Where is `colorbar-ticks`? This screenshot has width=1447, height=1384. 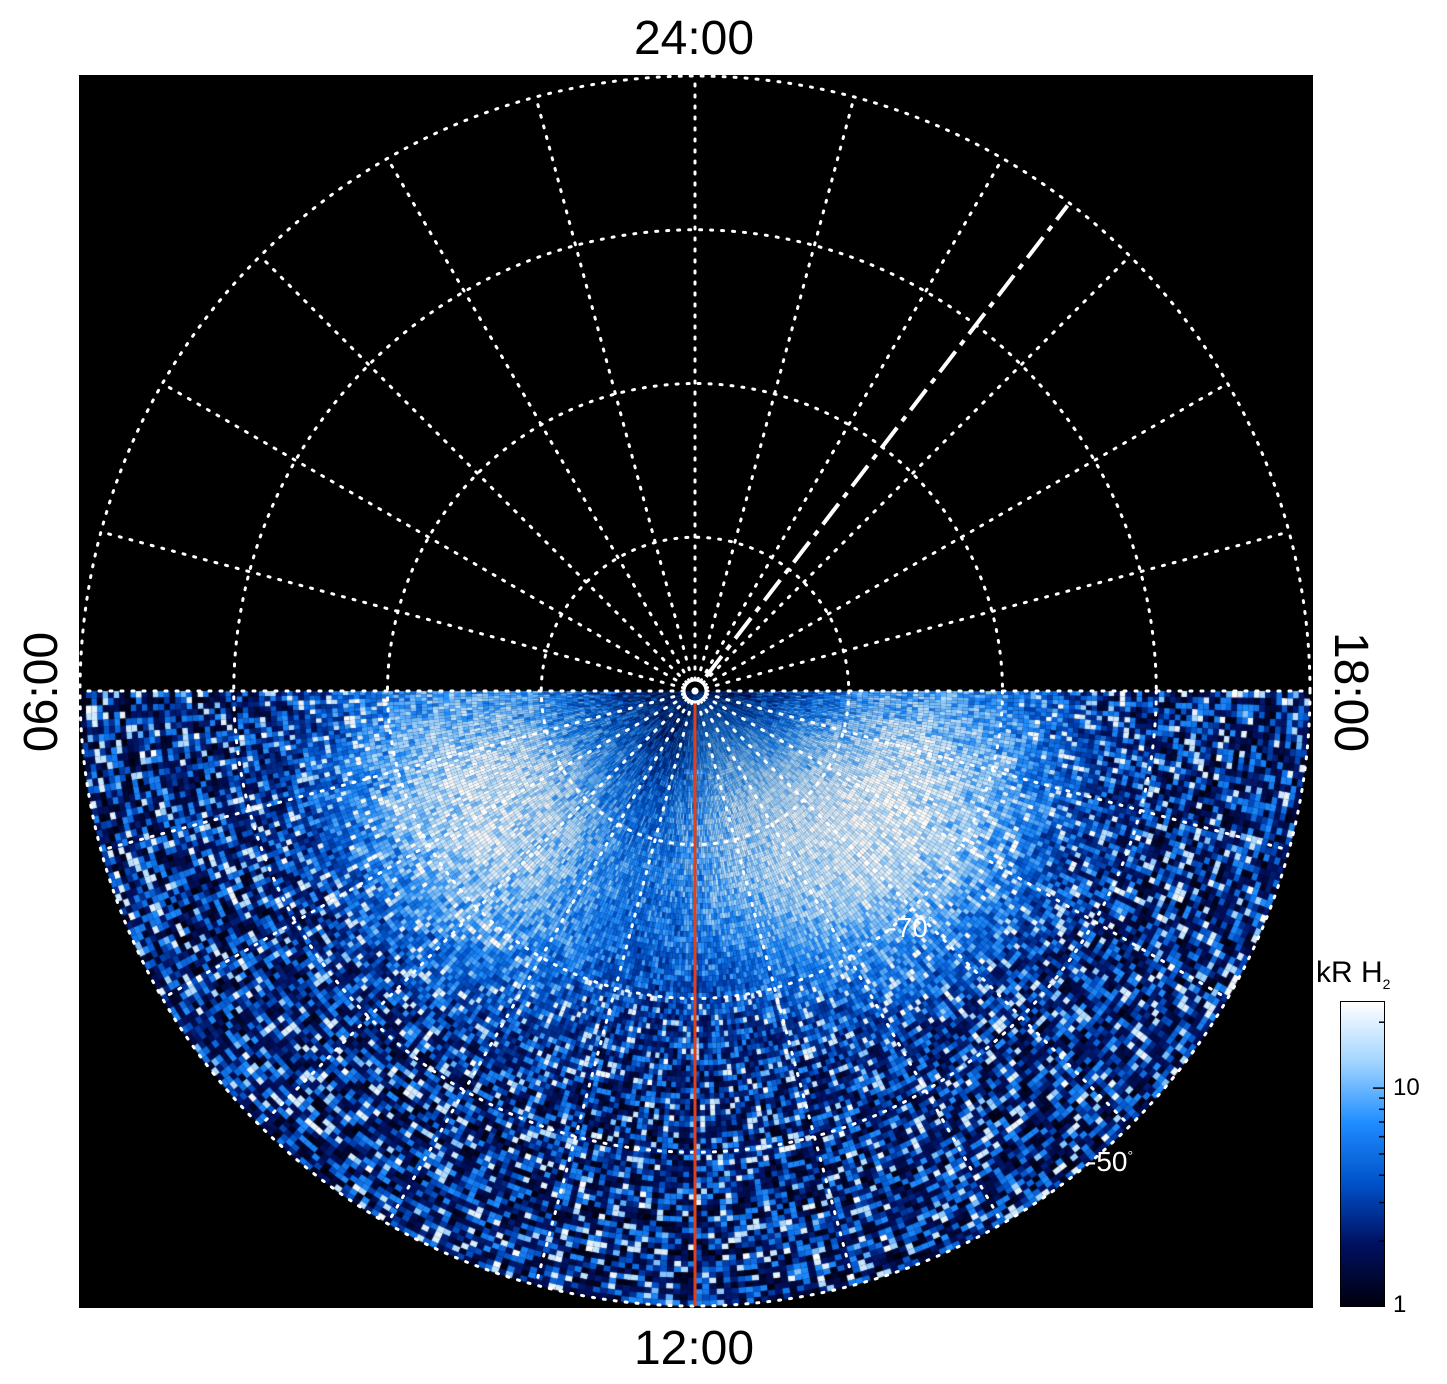 colorbar-ticks is located at coordinates (1379, 1131).